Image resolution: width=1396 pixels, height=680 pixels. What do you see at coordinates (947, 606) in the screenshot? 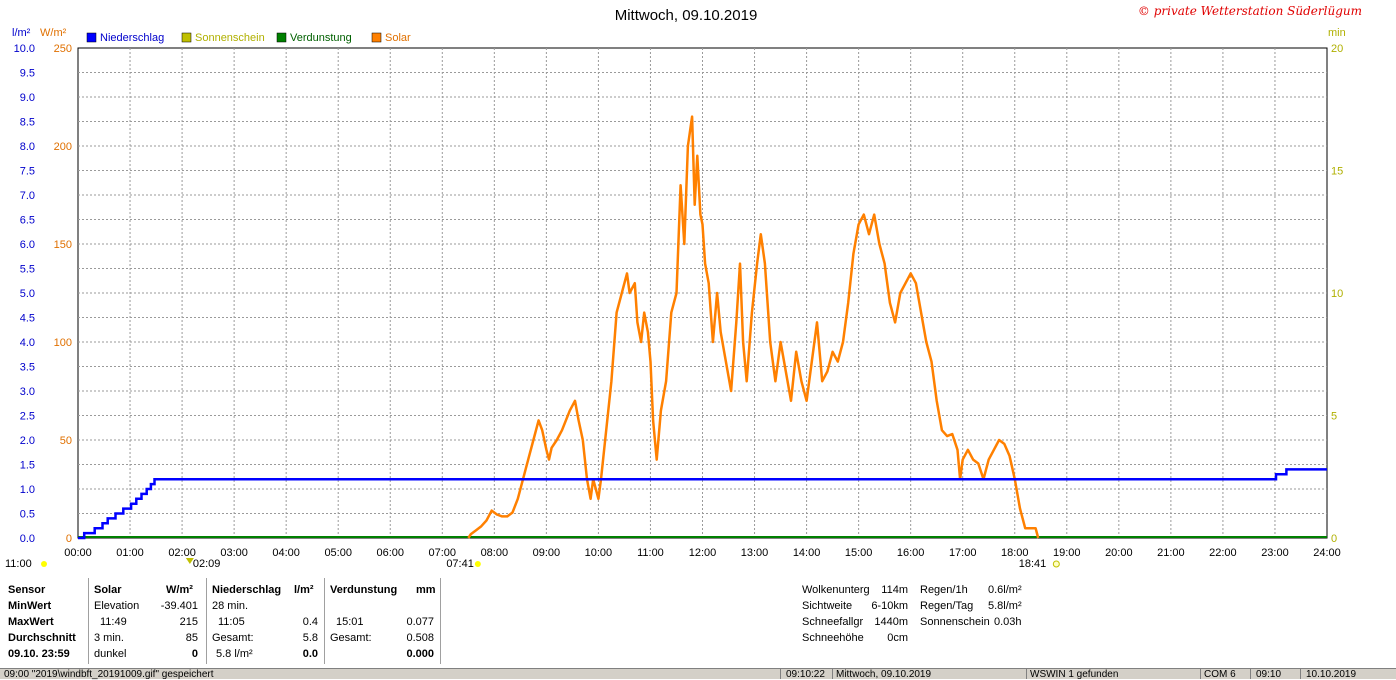
I see `rain-day-label: Regen/Tag` at bounding box center [947, 606].